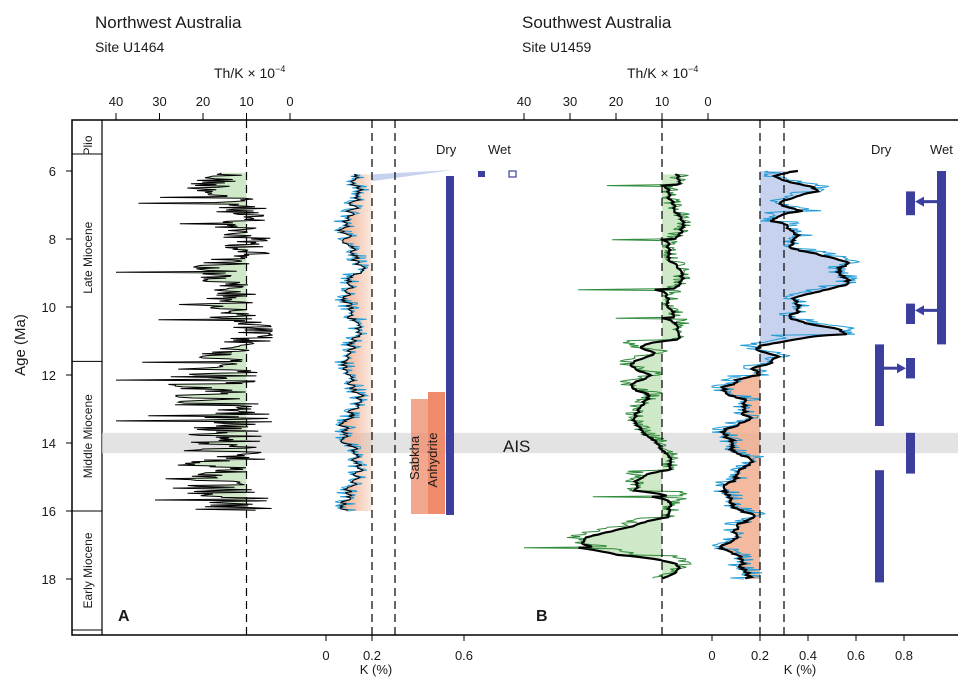 The image size is (958, 679). Describe the element at coordinates (124, 616) in the screenshot. I see `panel-a-letter: A` at that location.